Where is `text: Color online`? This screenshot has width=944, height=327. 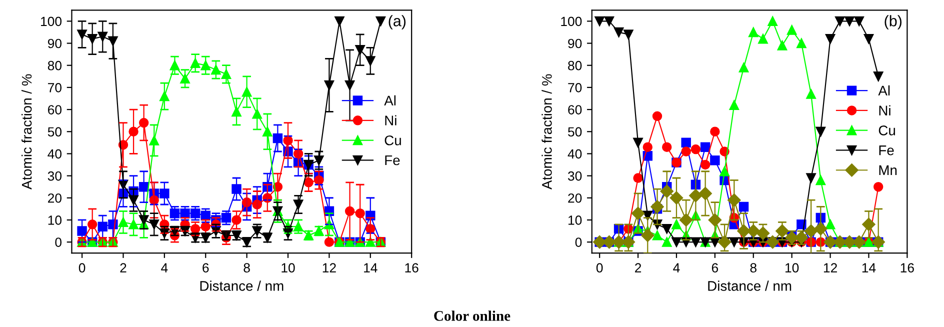 text: Color online is located at coordinates (472, 315).